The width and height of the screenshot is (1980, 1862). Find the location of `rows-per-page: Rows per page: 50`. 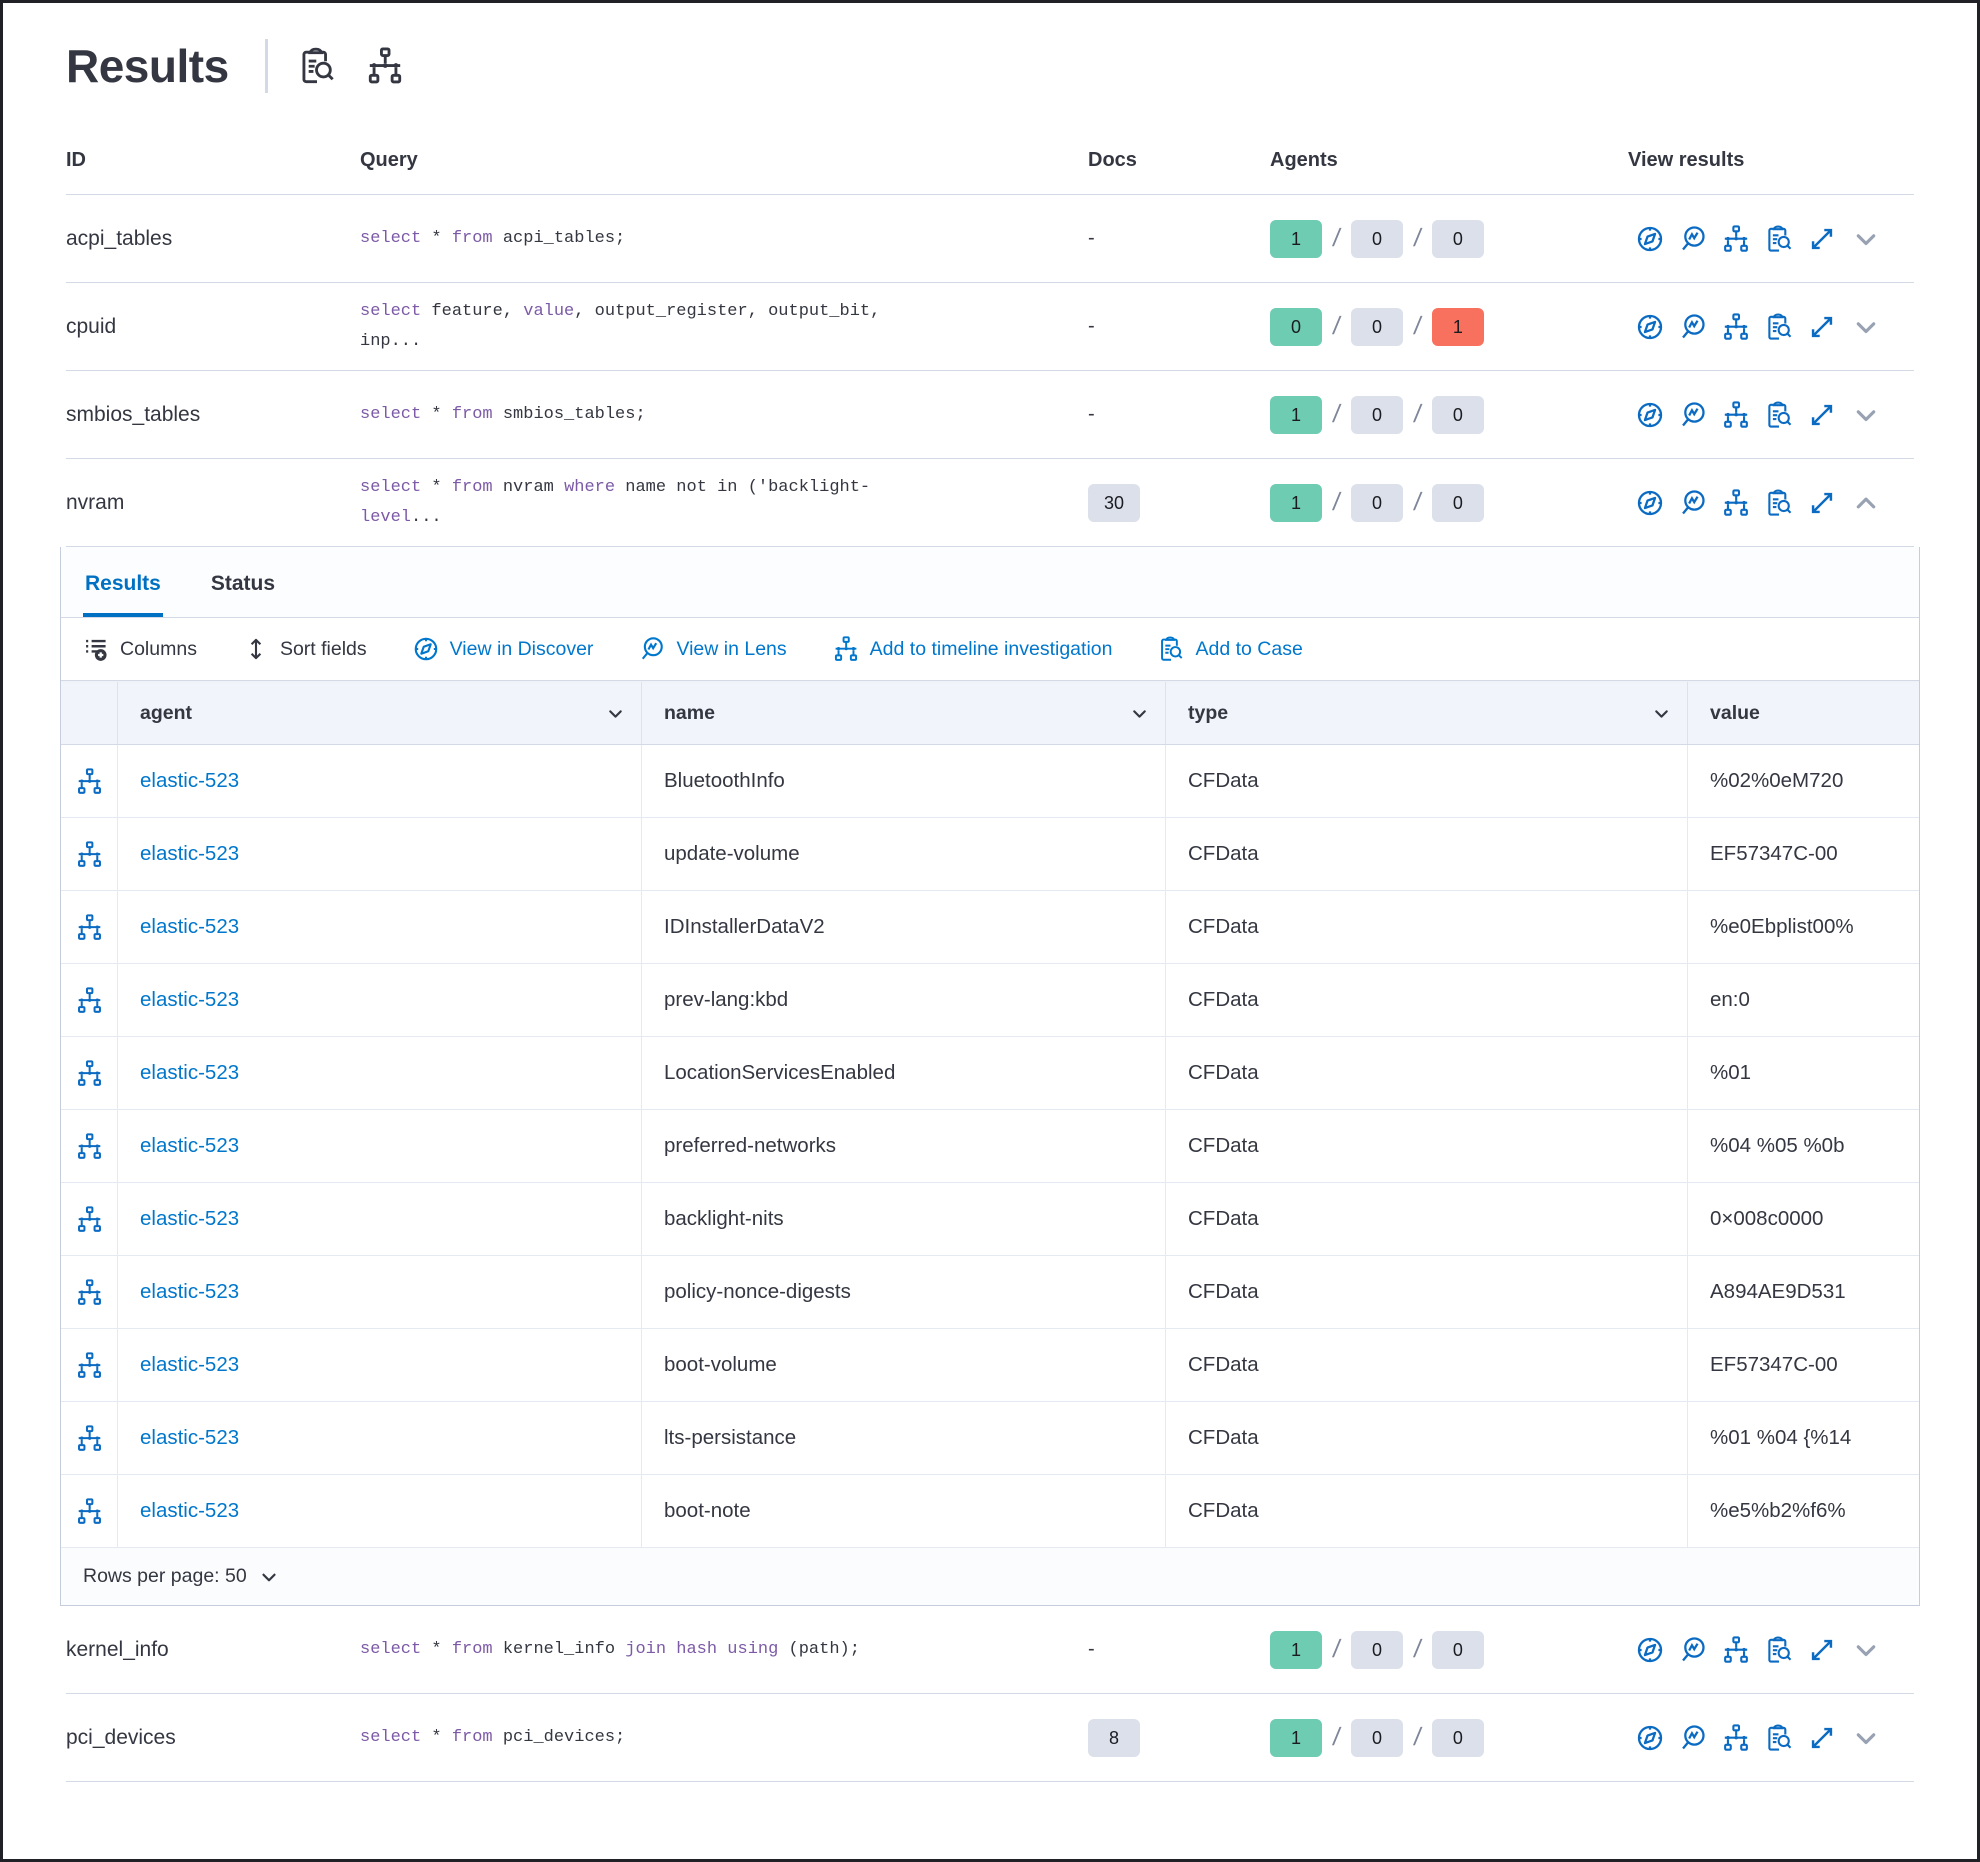

rows-per-page: Rows per page: 50 is located at coordinates (990, 1576).